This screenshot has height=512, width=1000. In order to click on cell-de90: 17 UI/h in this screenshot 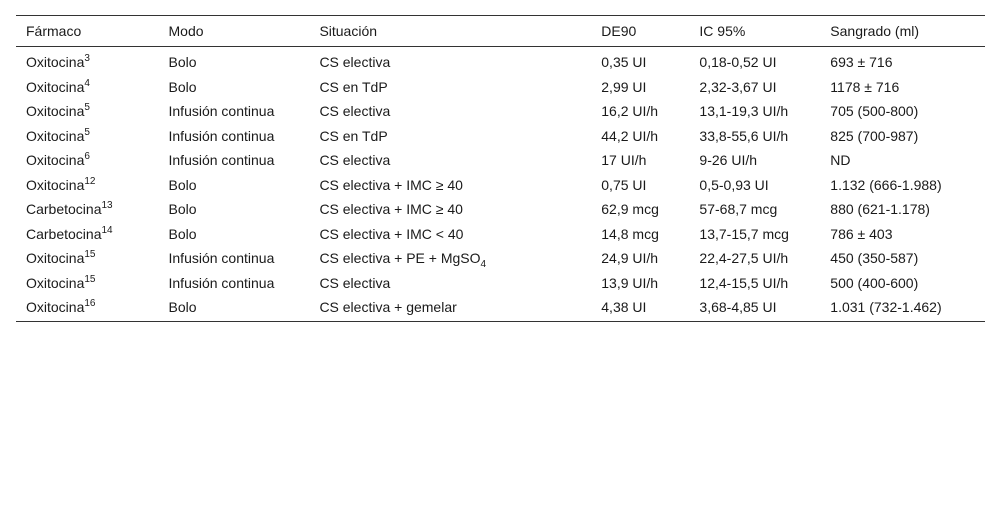, I will do `click(624, 160)`.